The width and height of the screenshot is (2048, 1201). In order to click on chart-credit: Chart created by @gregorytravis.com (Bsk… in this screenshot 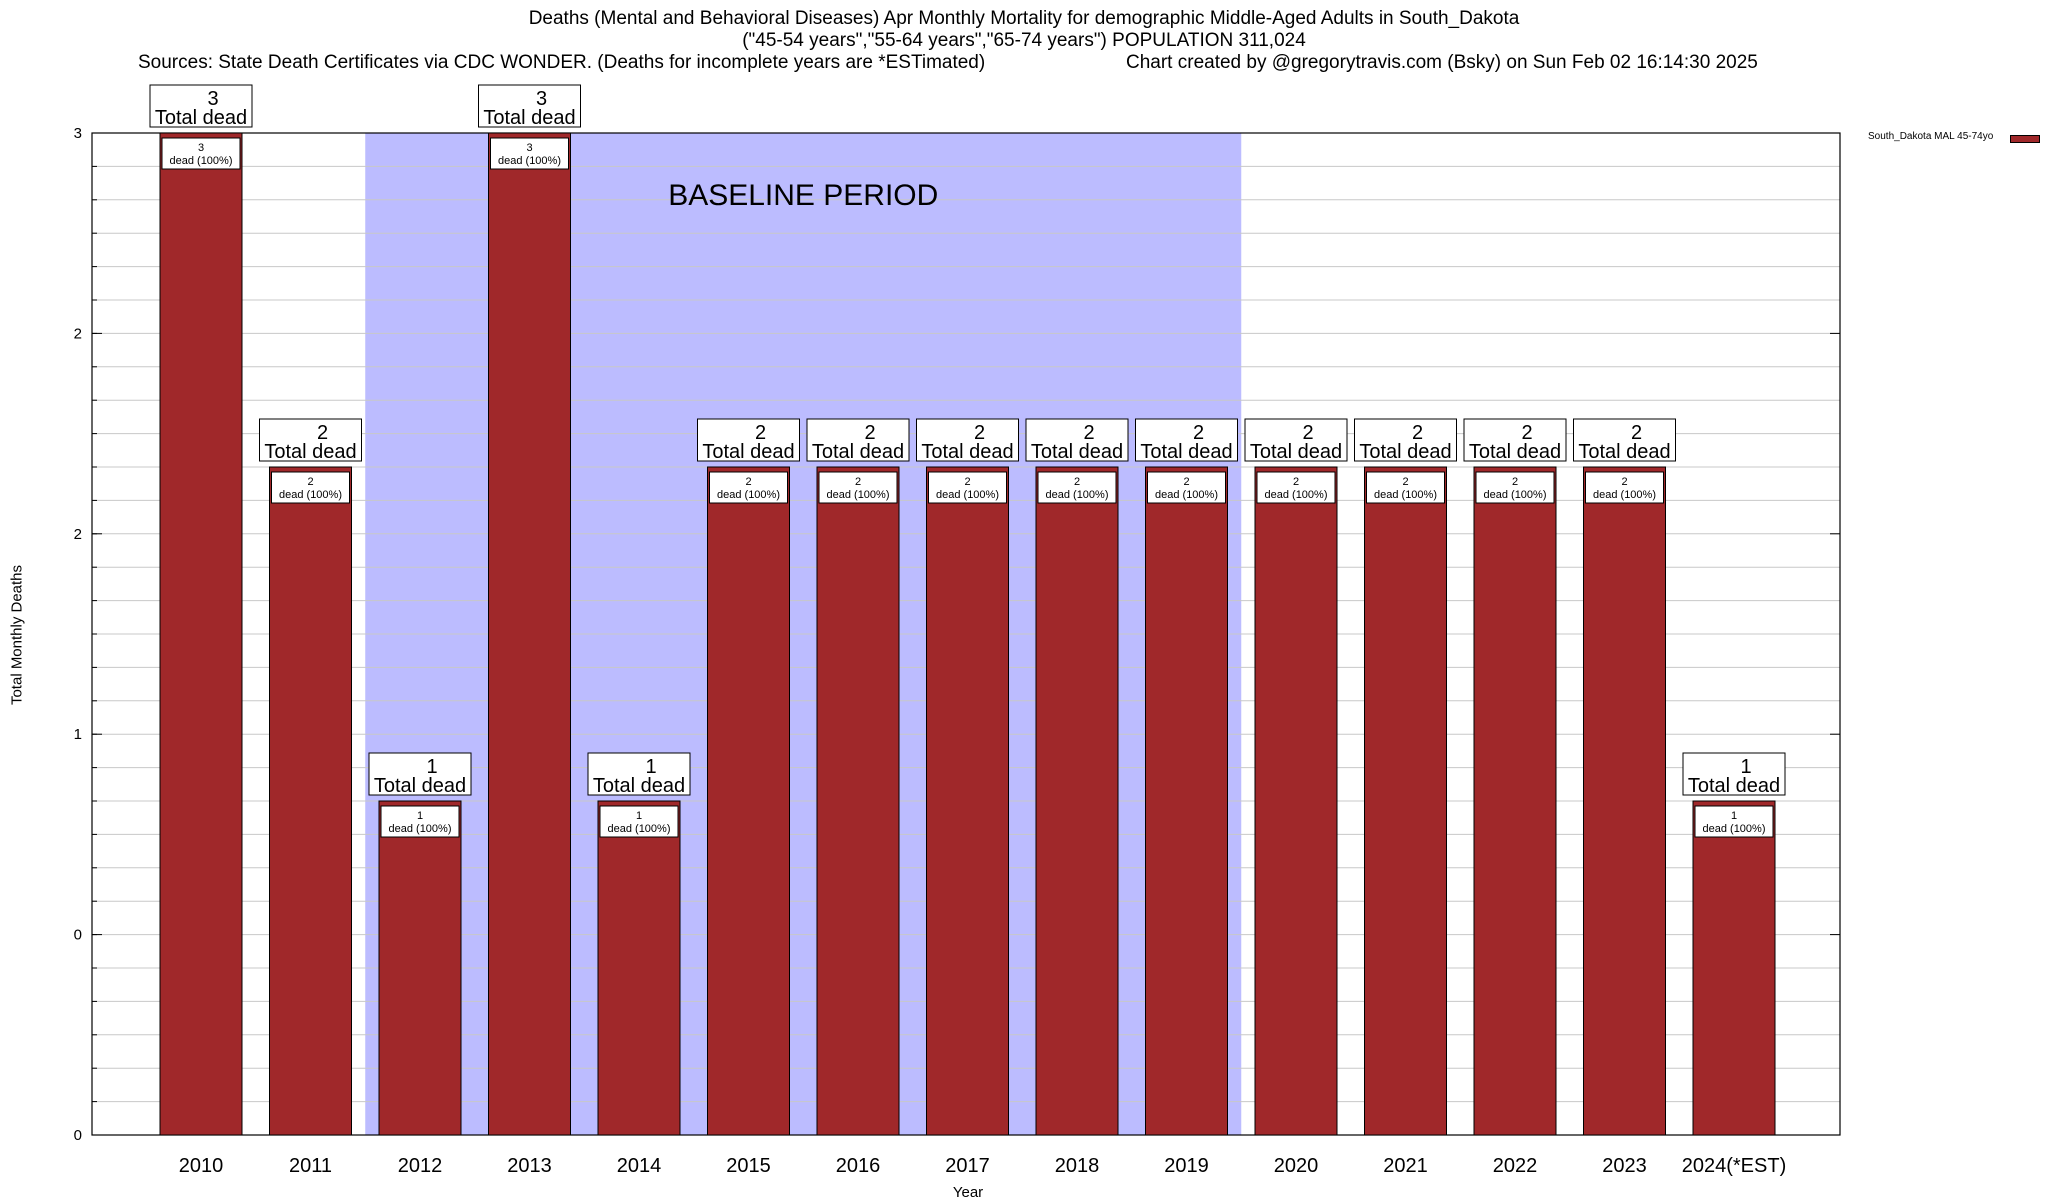, I will do `click(1442, 62)`.